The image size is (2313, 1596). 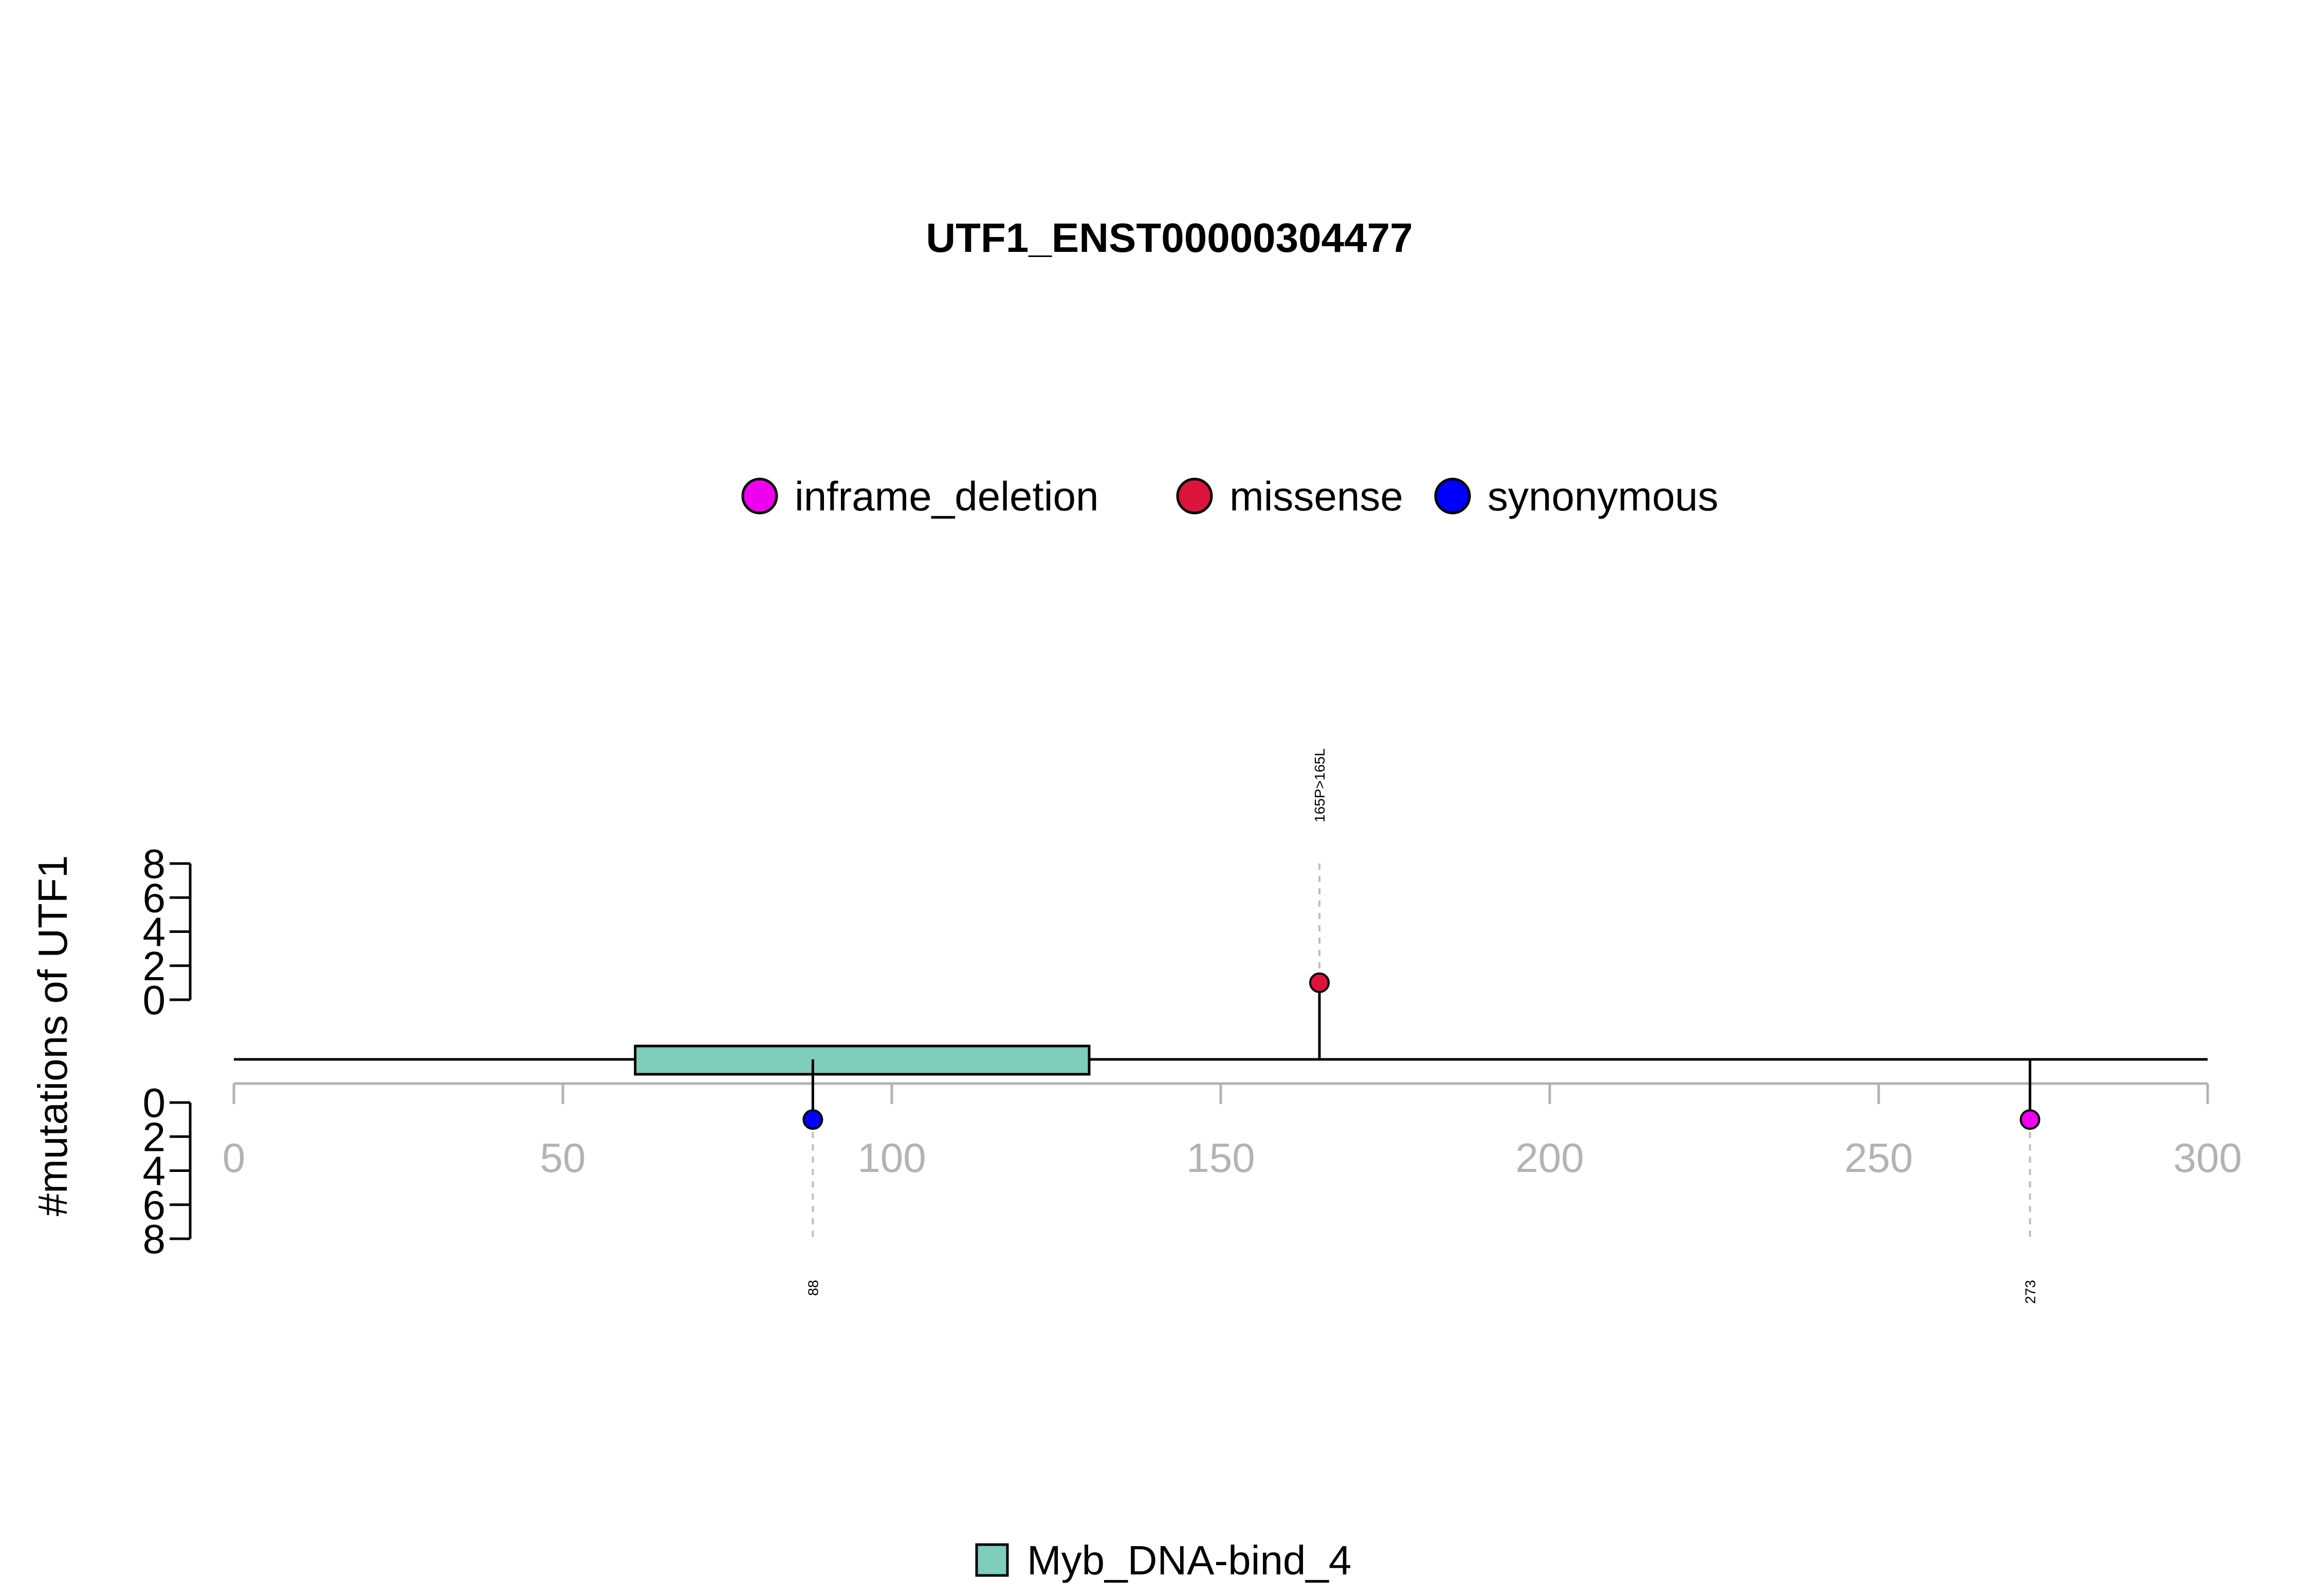 I want to click on mutation-type-legend: inframe_deletion missense synonymous, so click(x=1229, y=496).